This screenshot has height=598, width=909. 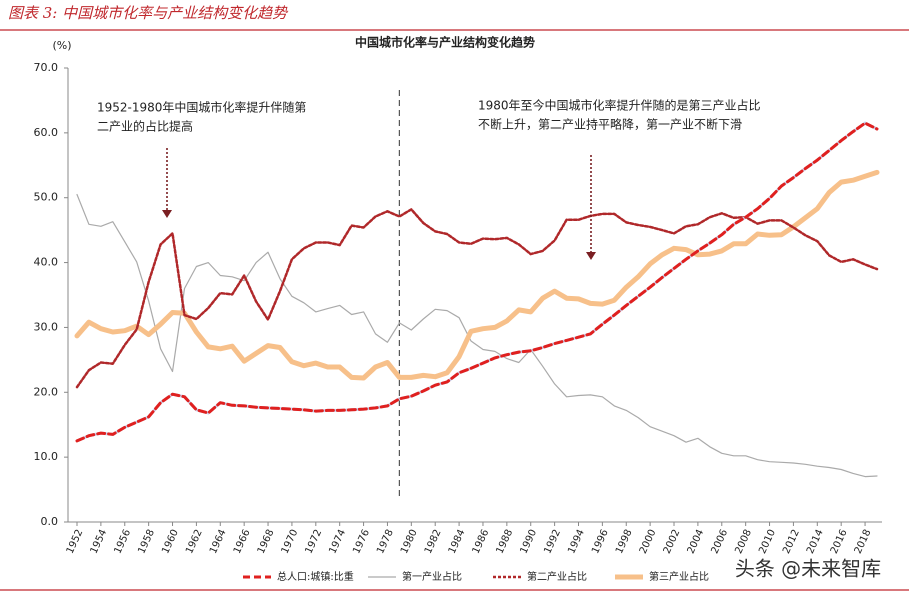 What do you see at coordinates (619, 105) in the screenshot?
I see `annotation: 1980年至今中国城市化率提升伴随的是第三产业占比` at bounding box center [619, 105].